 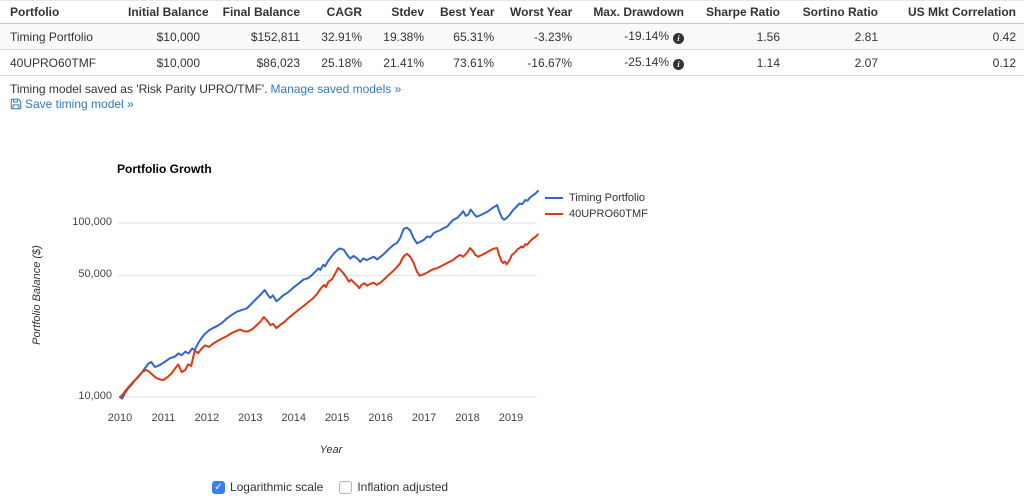 I want to click on col-header-cagr: CAGR, so click(x=339, y=12).